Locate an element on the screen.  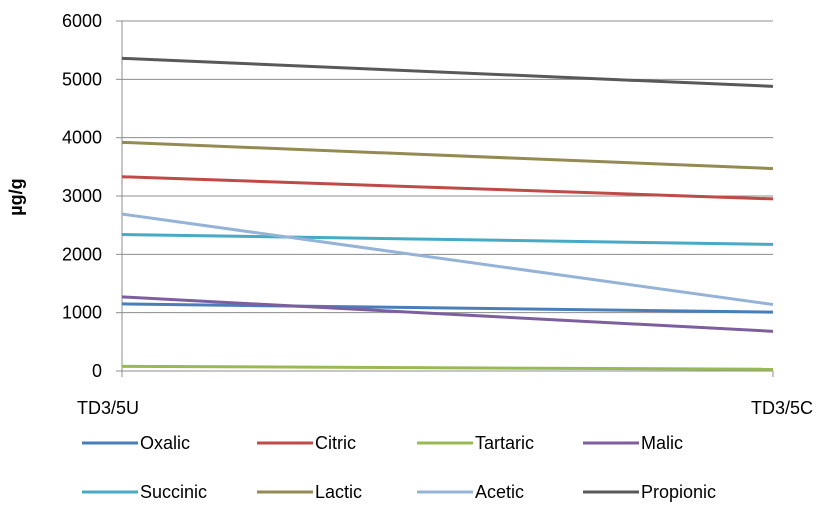
legend-label-oxalic: Oxalic is located at coordinates (165, 443).